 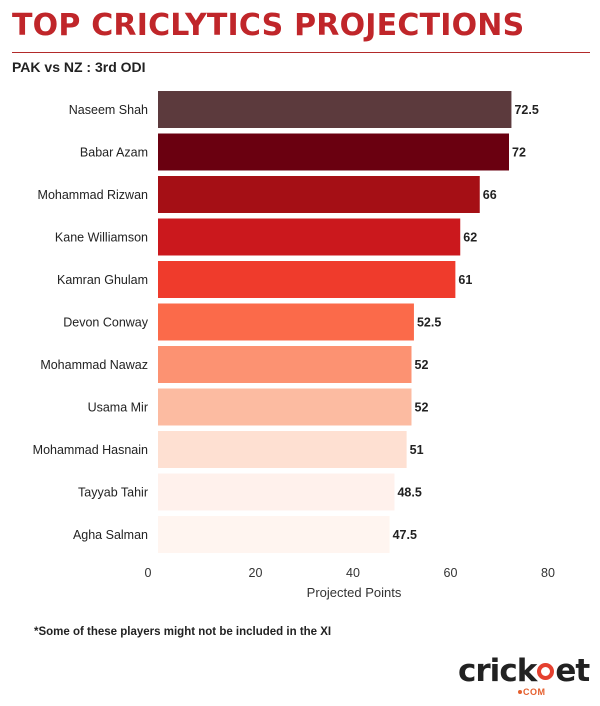 What do you see at coordinates (113, 493) in the screenshot?
I see `category-label: Tayyab Tahir` at bounding box center [113, 493].